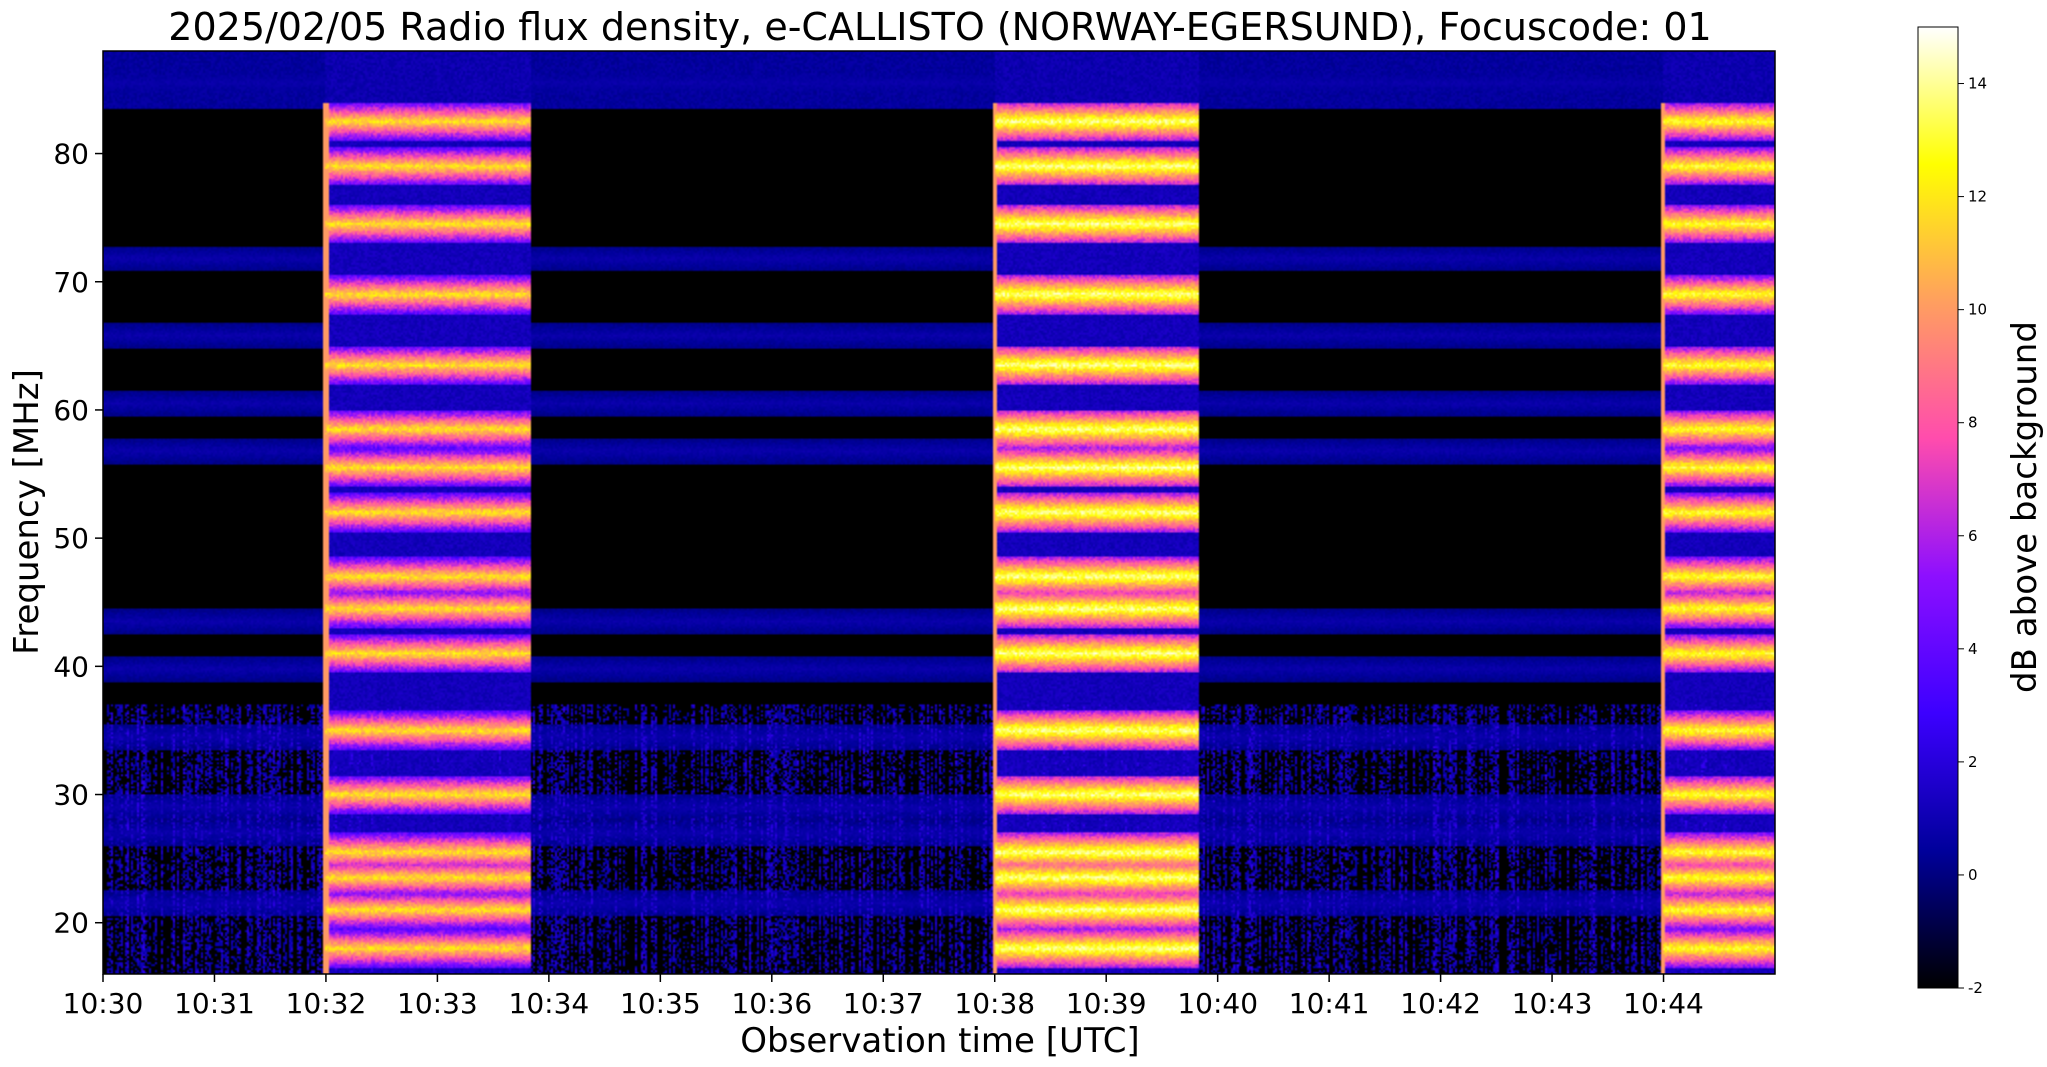  What do you see at coordinates (71, 923) in the screenshot?
I see `y-tick-label: 20` at bounding box center [71, 923].